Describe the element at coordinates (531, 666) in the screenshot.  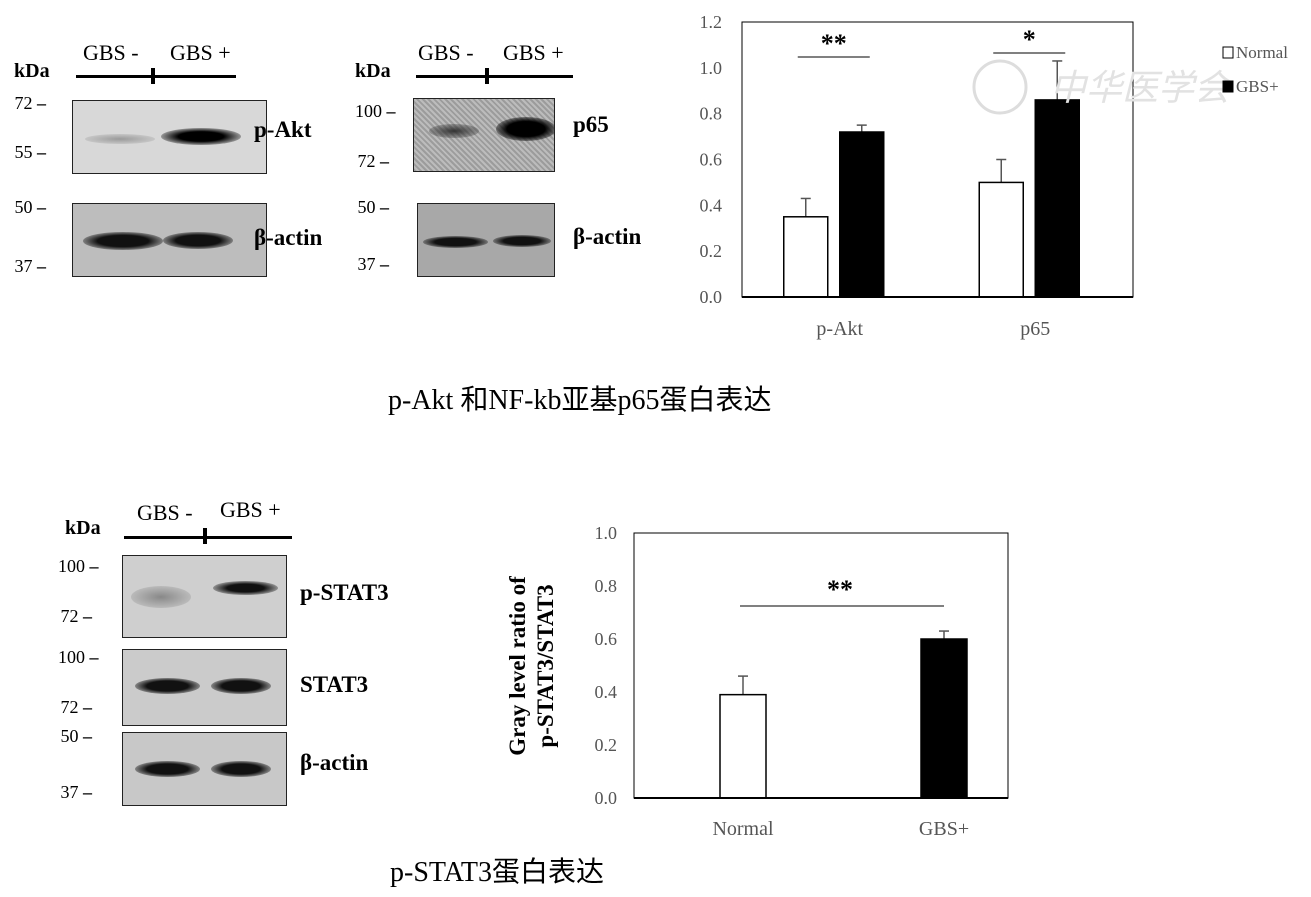
I see `y-axis-title: Gray level ratio of p-STAT3/STAT3` at that location.